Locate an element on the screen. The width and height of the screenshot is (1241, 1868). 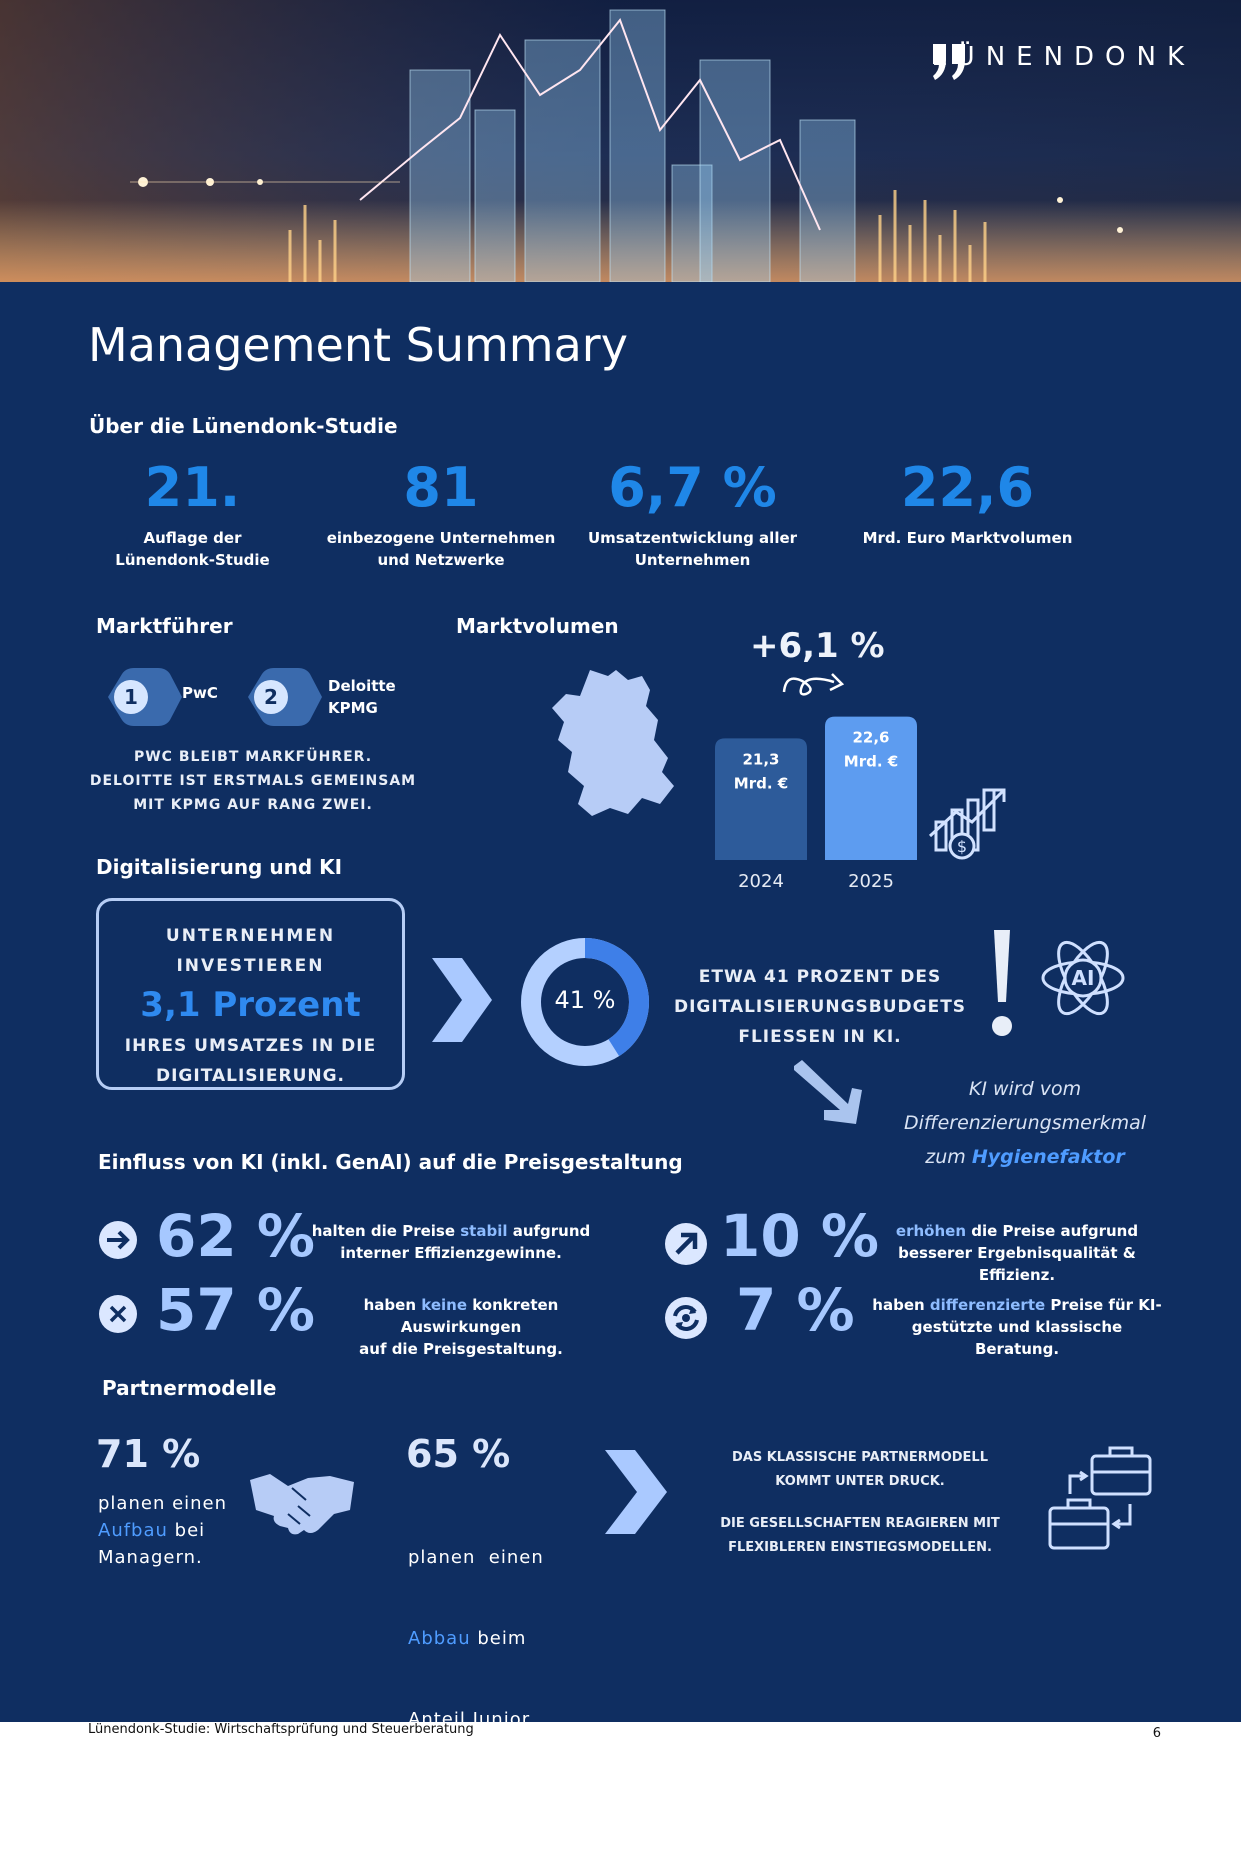
bar-2025 is located at coordinates (871, 788).